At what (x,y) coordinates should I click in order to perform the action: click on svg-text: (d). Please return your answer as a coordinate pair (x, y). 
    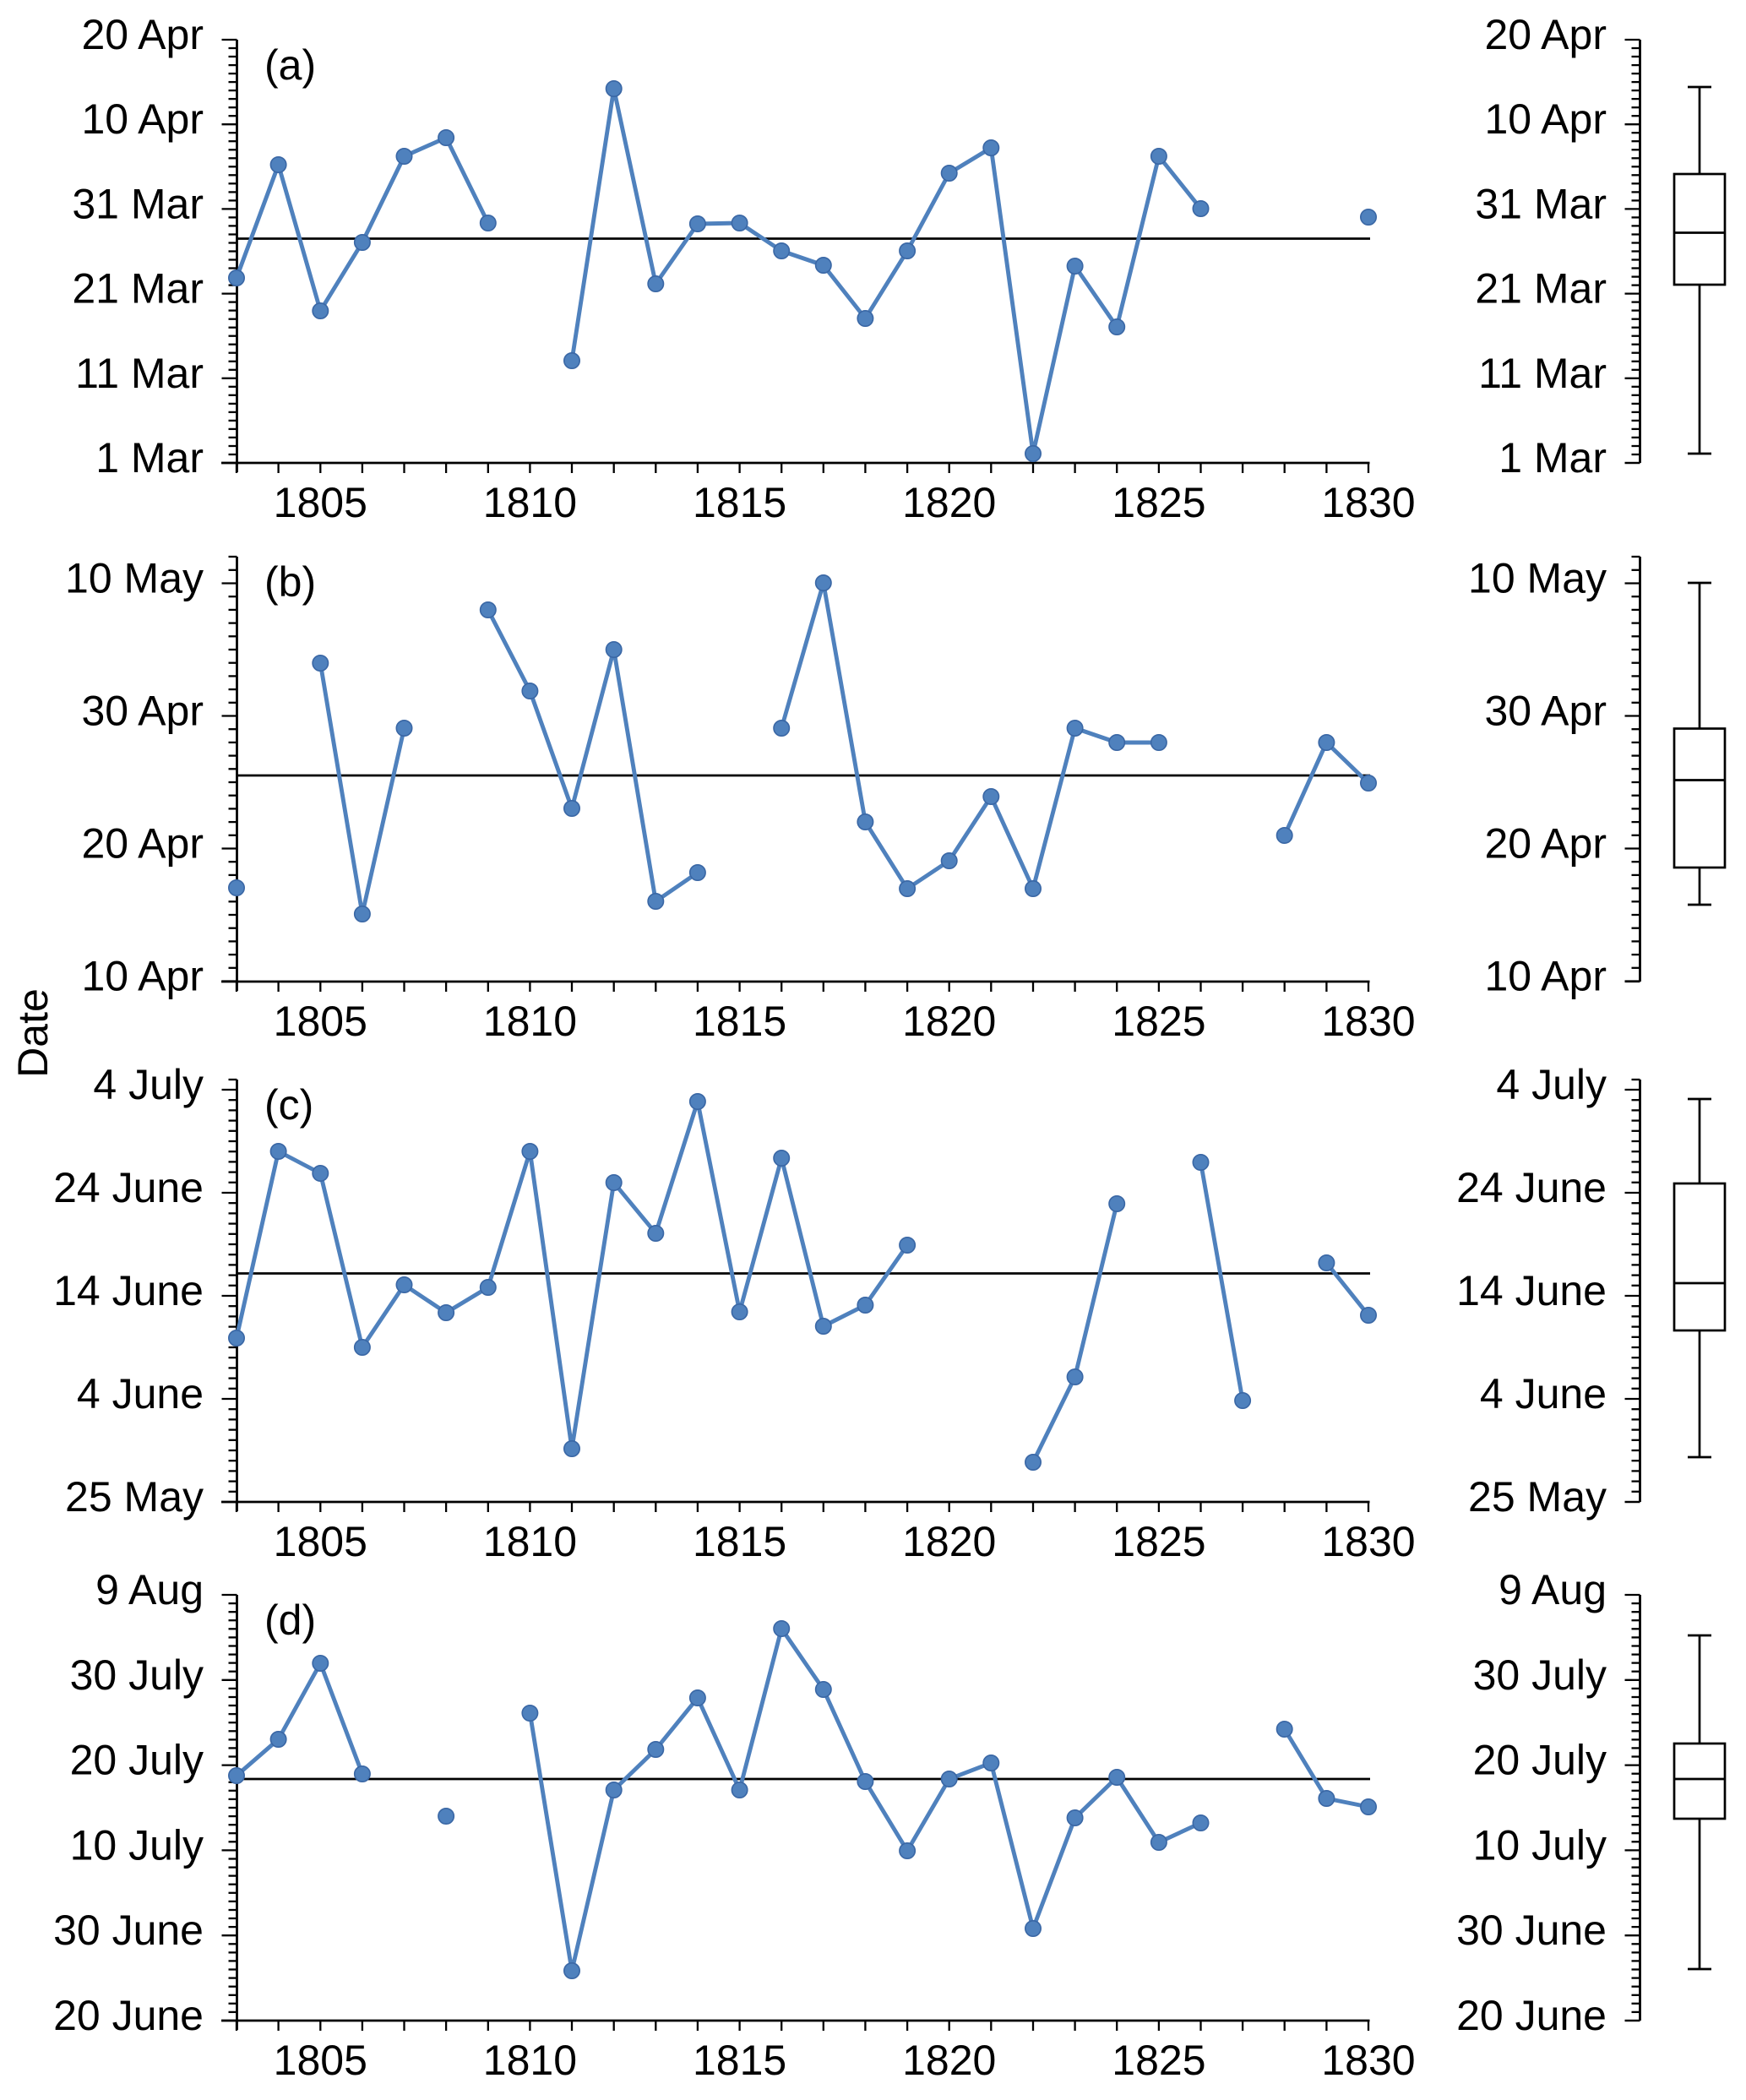
    Looking at the image, I should click on (290, 1620).